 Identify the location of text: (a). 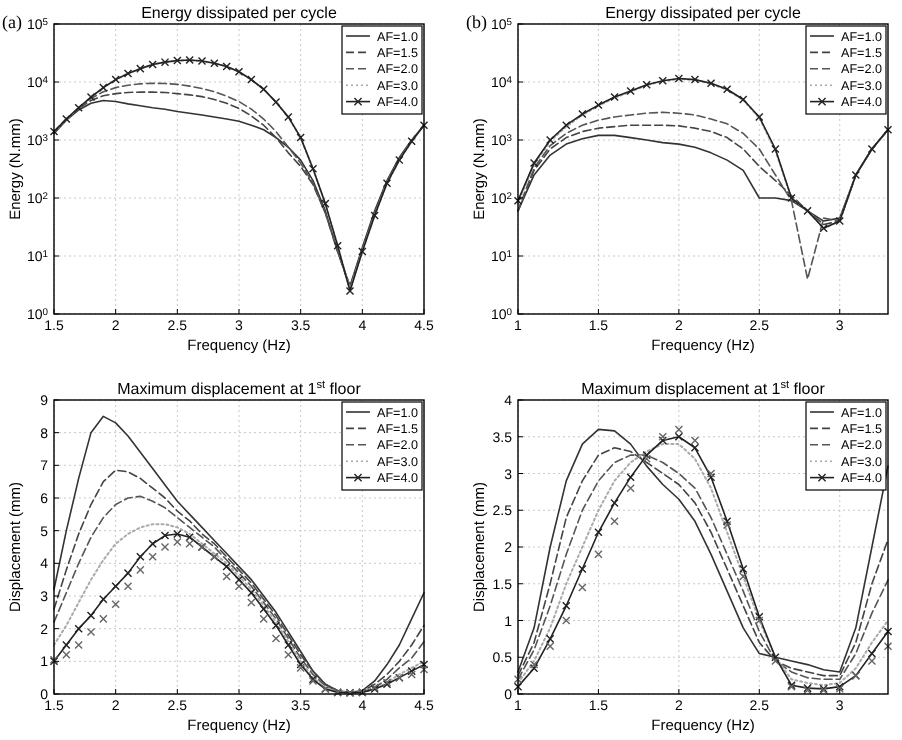
(12, 22).